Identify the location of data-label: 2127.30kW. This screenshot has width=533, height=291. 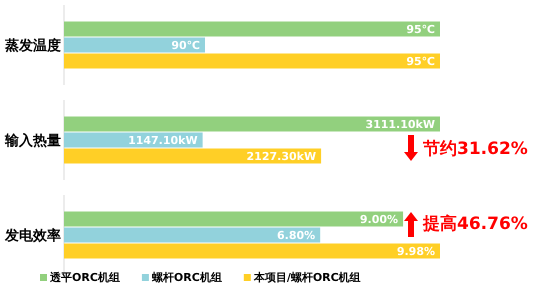
(281, 156).